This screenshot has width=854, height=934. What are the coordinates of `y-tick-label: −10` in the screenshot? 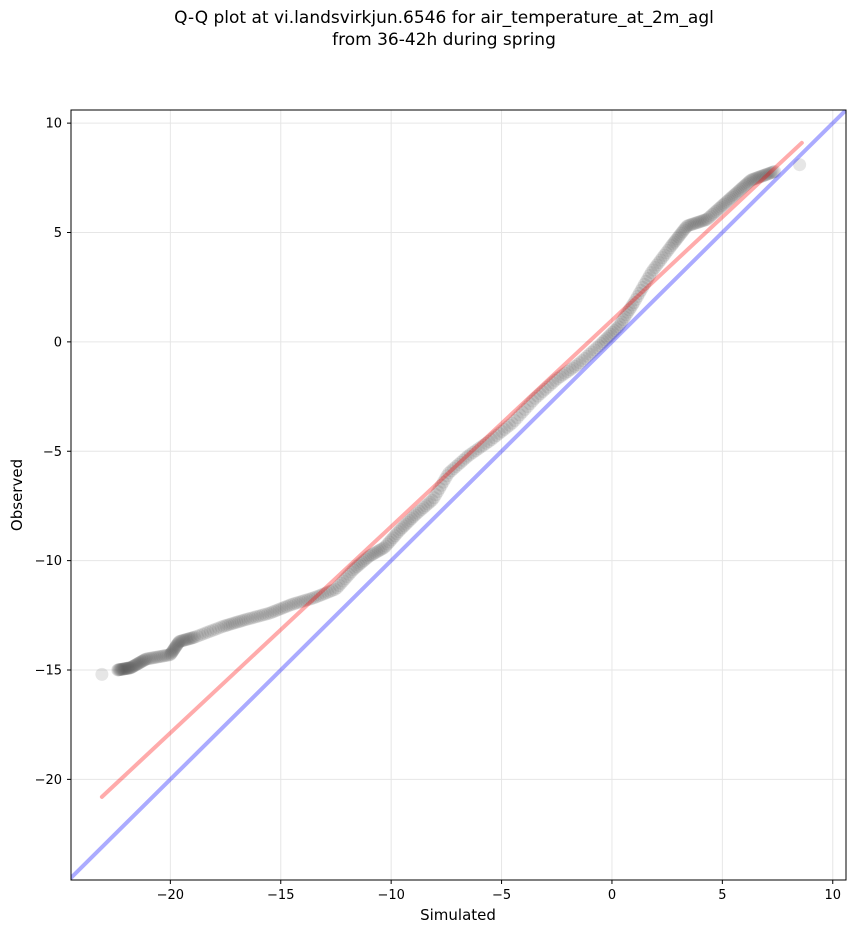 It's located at (48, 561).